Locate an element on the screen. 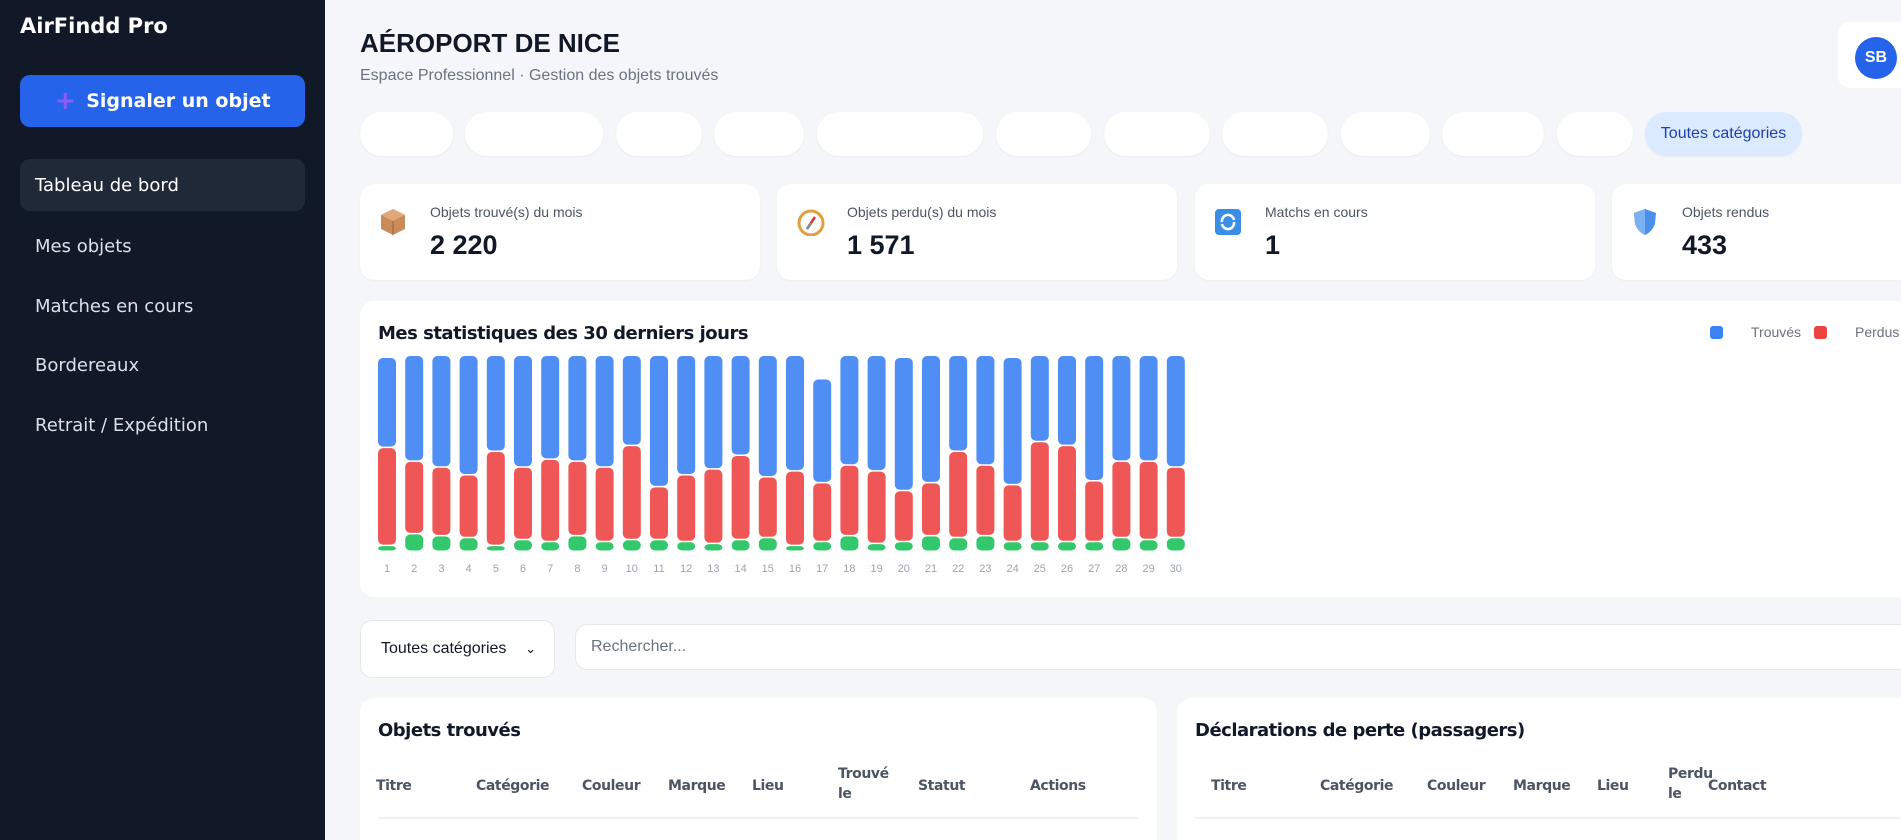 Image resolution: width=1901 pixels, height=840 pixels. sidebar-item-withdrawal: Retrait / Expédition is located at coordinates (122, 425).